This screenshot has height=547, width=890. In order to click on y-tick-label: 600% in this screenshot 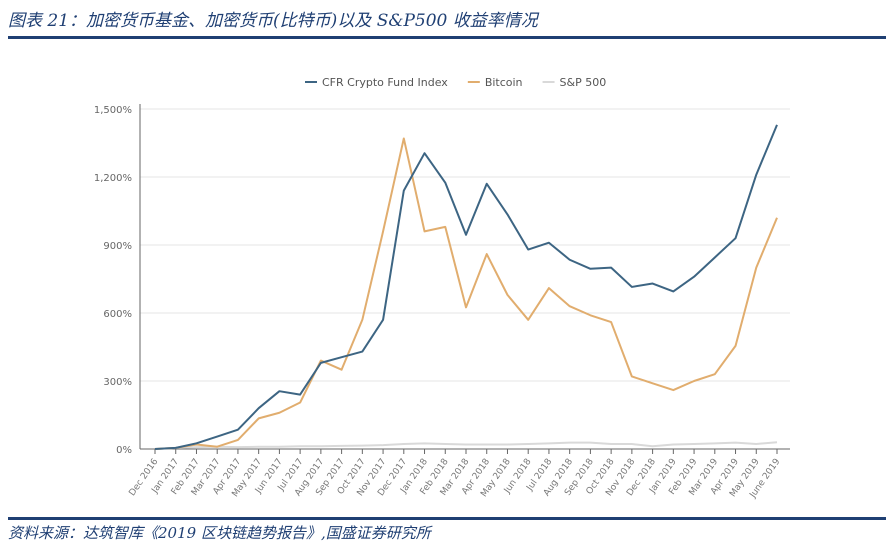, I will do `click(117, 314)`.